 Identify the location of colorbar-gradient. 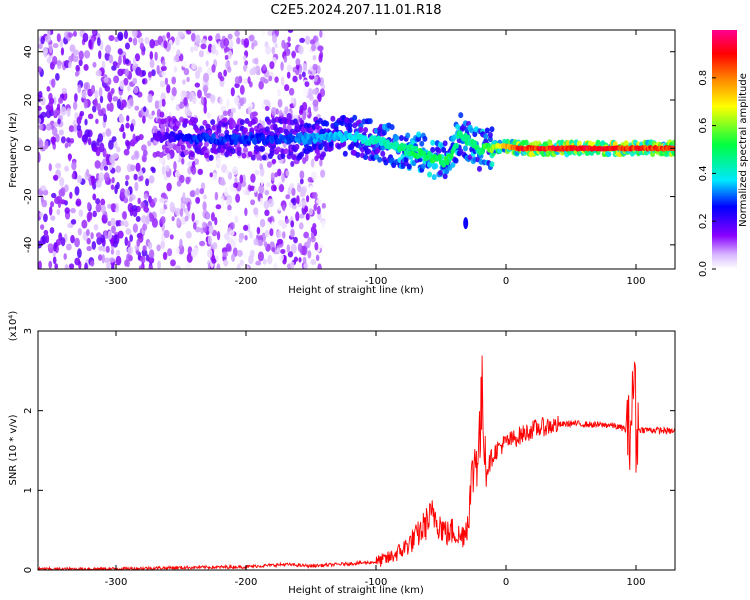
(724, 149).